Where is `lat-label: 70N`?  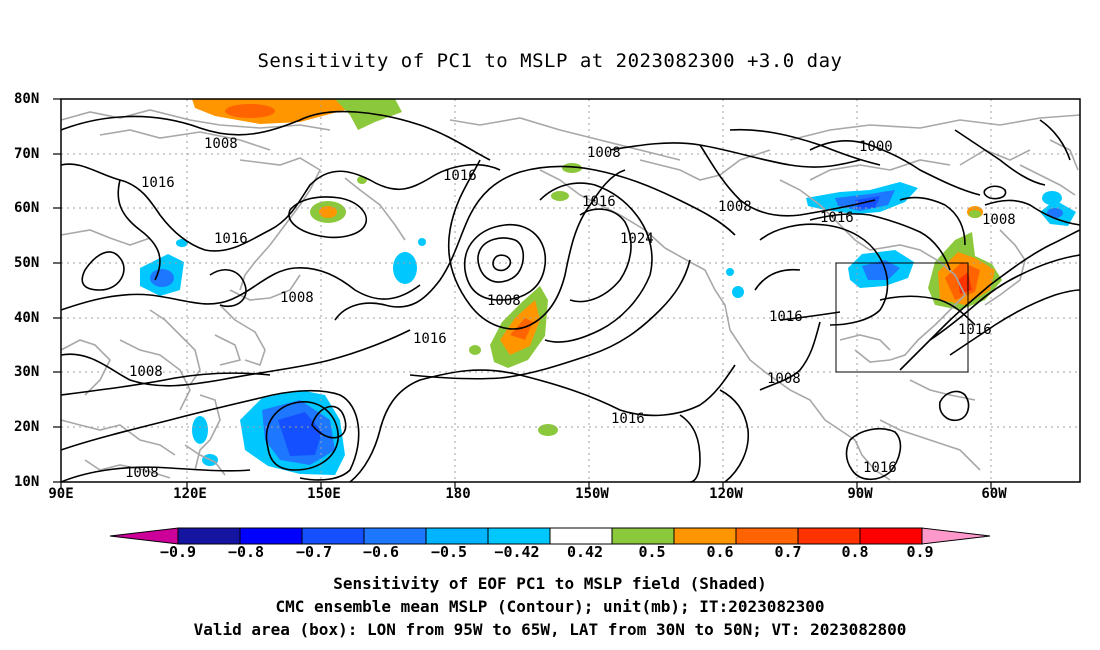 lat-label: 70N is located at coordinates (27, 154).